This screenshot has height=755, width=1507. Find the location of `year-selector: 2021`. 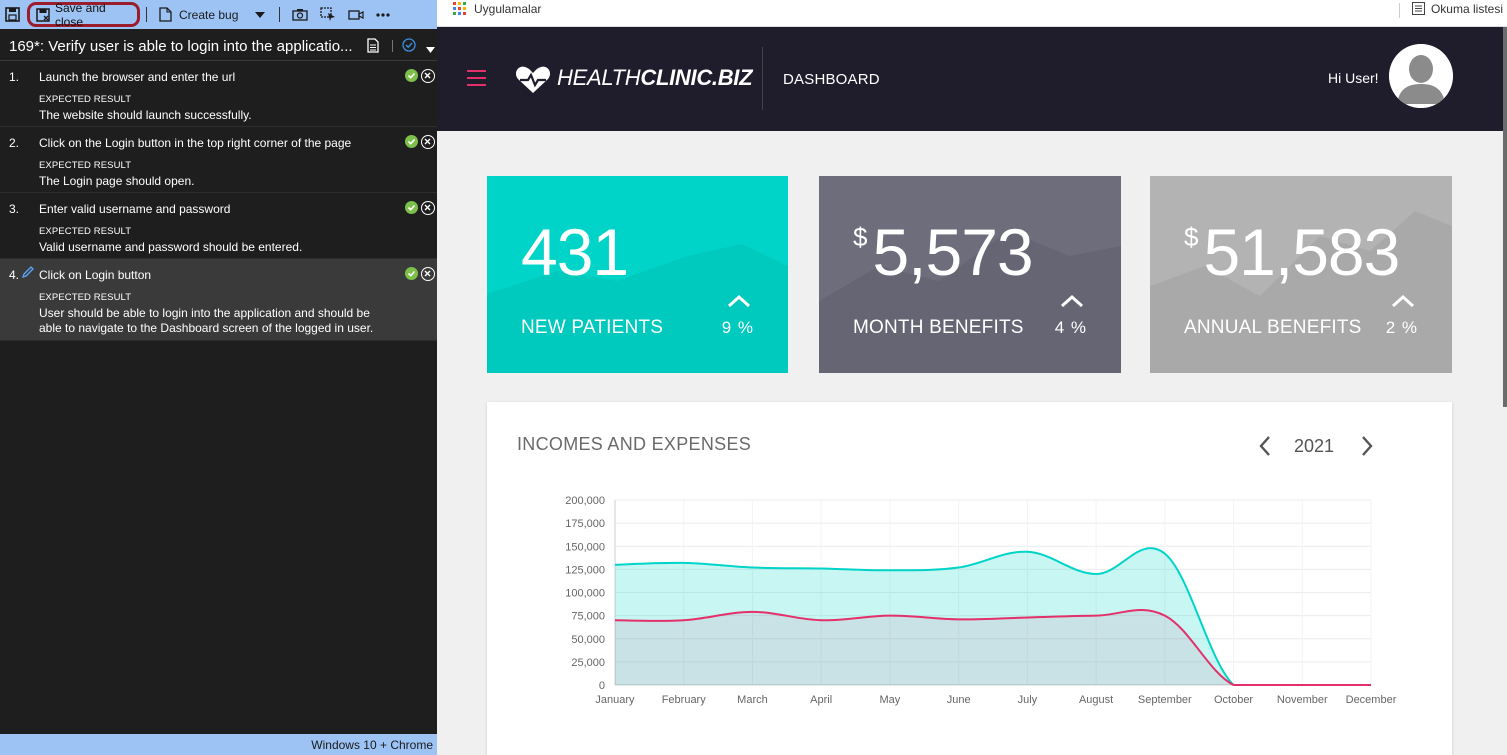

year-selector: 2021 is located at coordinates (1314, 446).